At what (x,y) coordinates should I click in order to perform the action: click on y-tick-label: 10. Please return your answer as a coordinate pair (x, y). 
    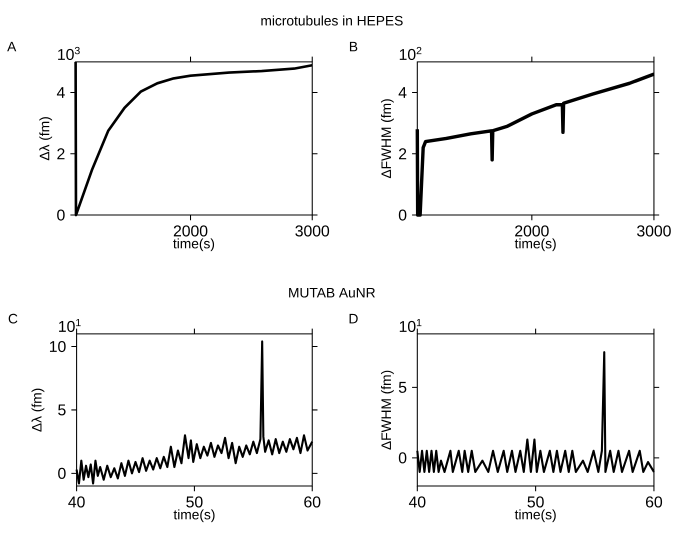
    Looking at the image, I should click on (58, 346).